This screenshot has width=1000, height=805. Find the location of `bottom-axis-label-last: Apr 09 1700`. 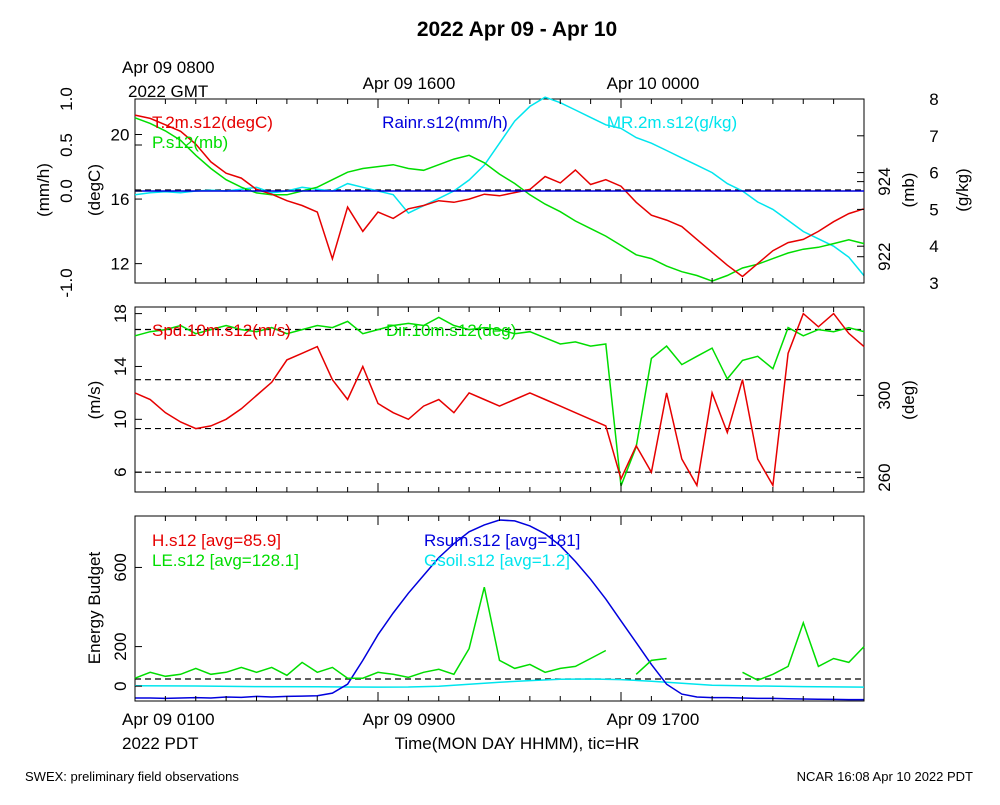

bottom-axis-label-last: Apr 09 1700 is located at coordinates (653, 719).